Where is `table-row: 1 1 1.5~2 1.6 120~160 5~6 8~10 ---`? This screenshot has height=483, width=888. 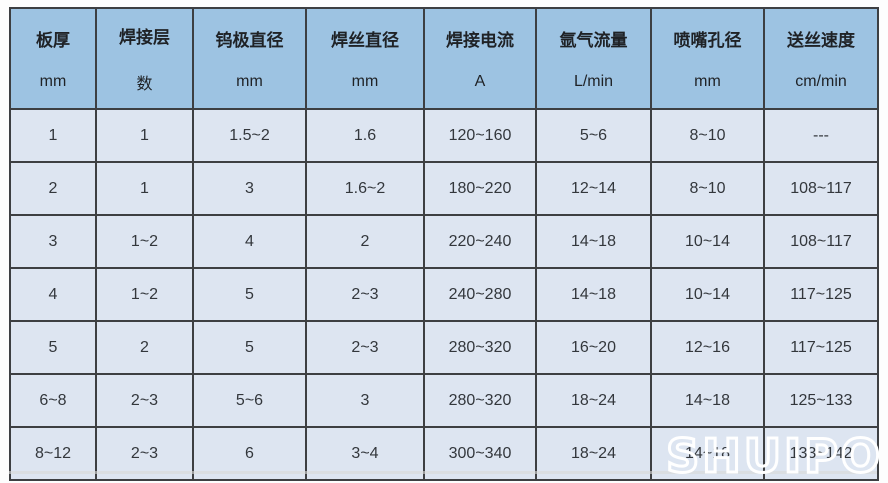 table-row: 1 1 1.5~2 1.6 120~160 5~6 8~10 --- is located at coordinates (444, 135).